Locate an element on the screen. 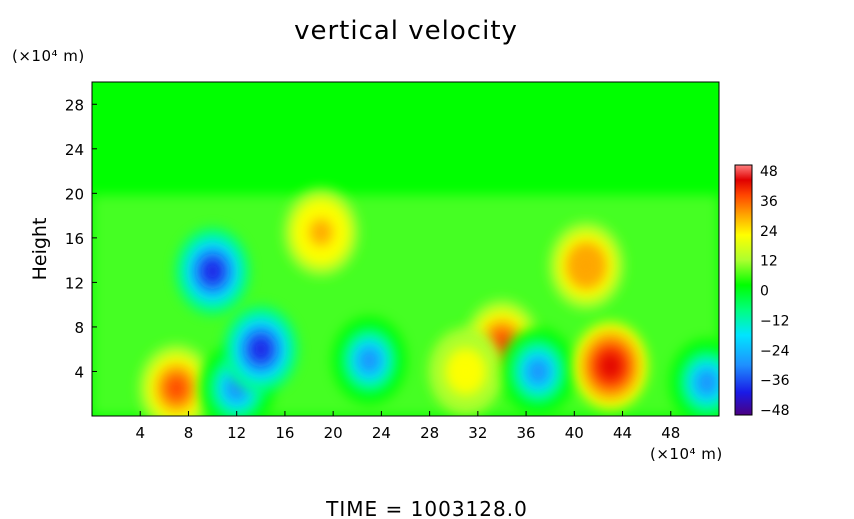 Image resolution: width=854 pixels, height=519 pixels. x-tick-label: 40 is located at coordinates (574, 433).